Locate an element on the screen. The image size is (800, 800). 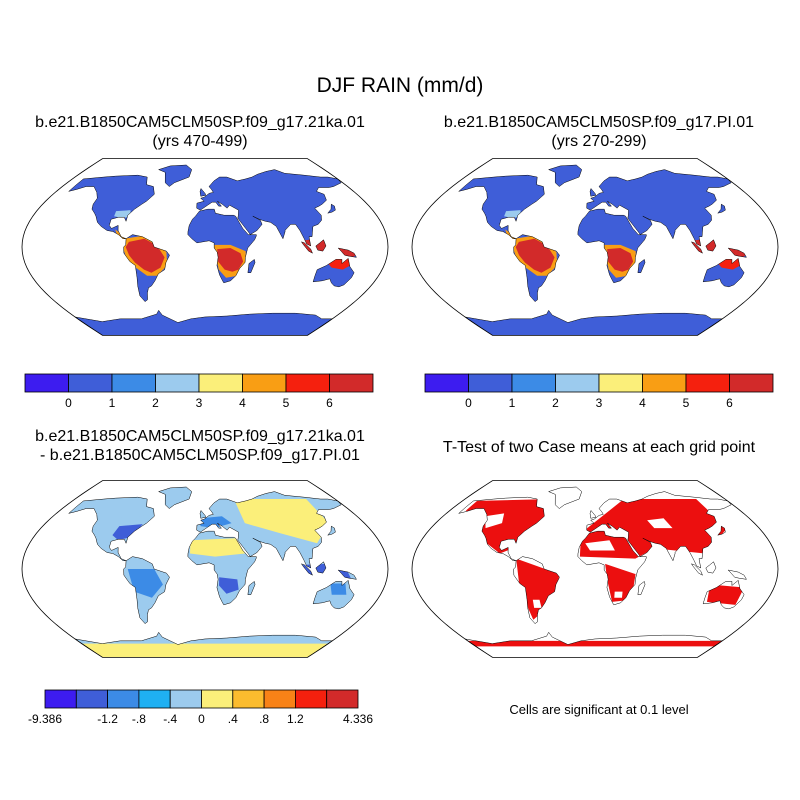
map-globe is located at coordinates (595, 569).